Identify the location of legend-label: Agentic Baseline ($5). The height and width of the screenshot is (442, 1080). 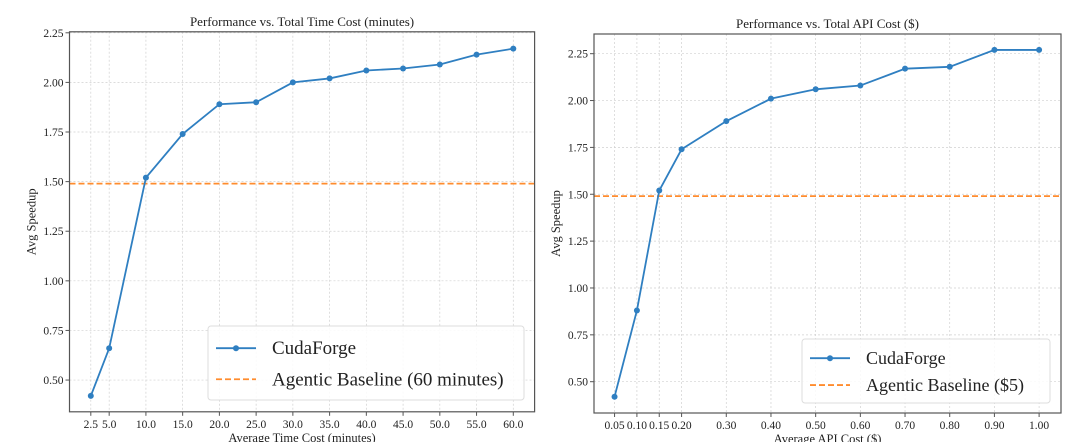
(945, 385).